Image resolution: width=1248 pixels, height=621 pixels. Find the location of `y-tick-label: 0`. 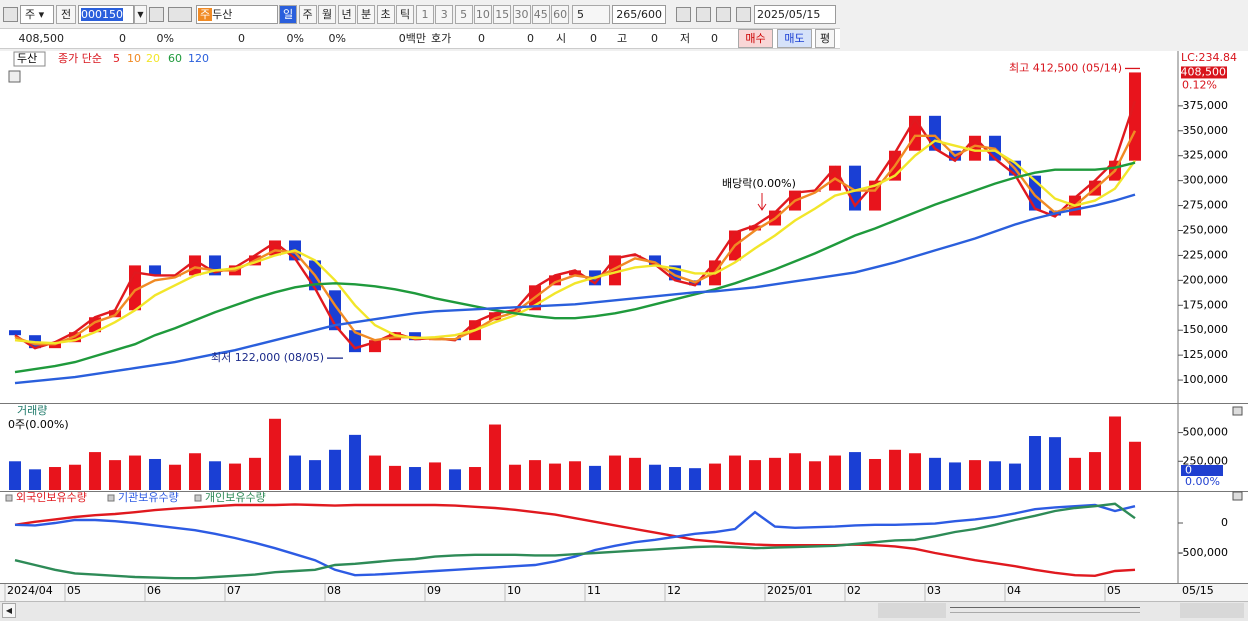

y-tick-label: 0 is located at coordinates (1224, 522).